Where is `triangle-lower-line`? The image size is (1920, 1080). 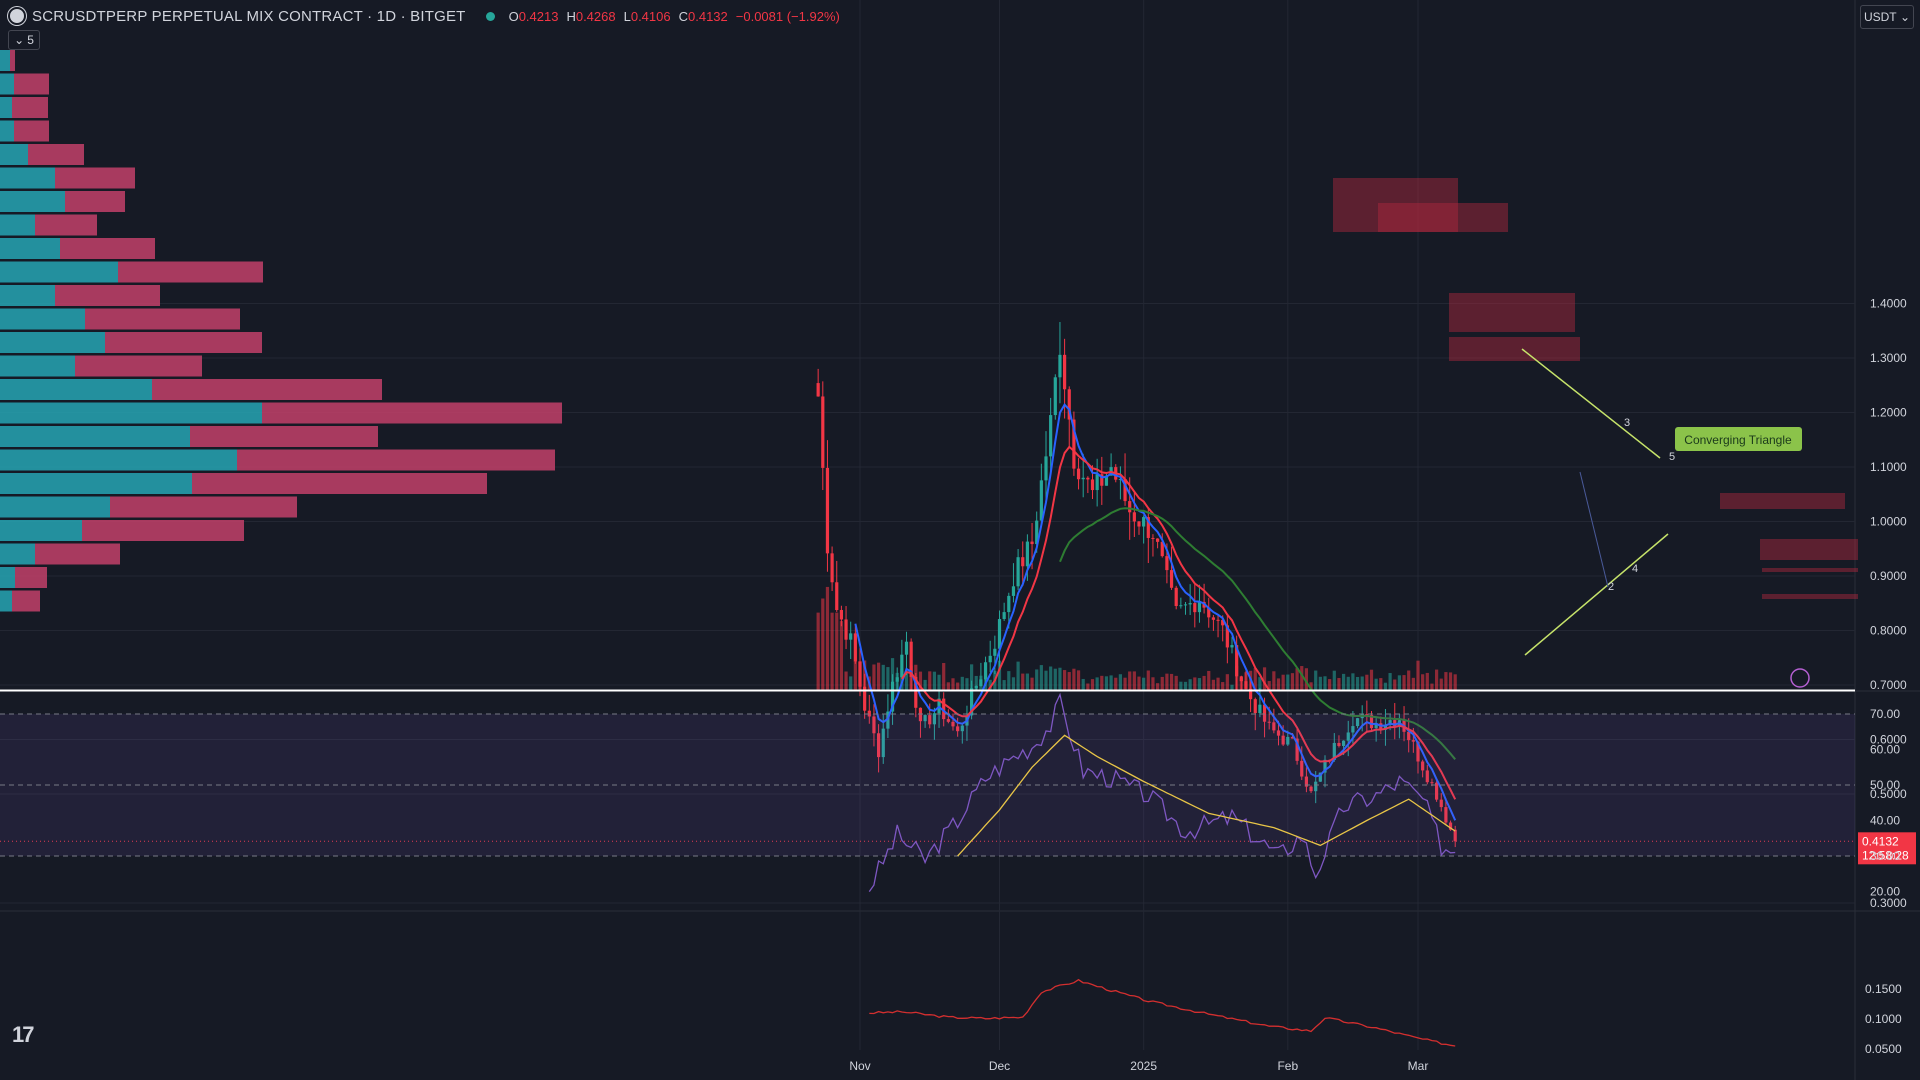
triangle-lower-line is located at coordinates (1596, 594).